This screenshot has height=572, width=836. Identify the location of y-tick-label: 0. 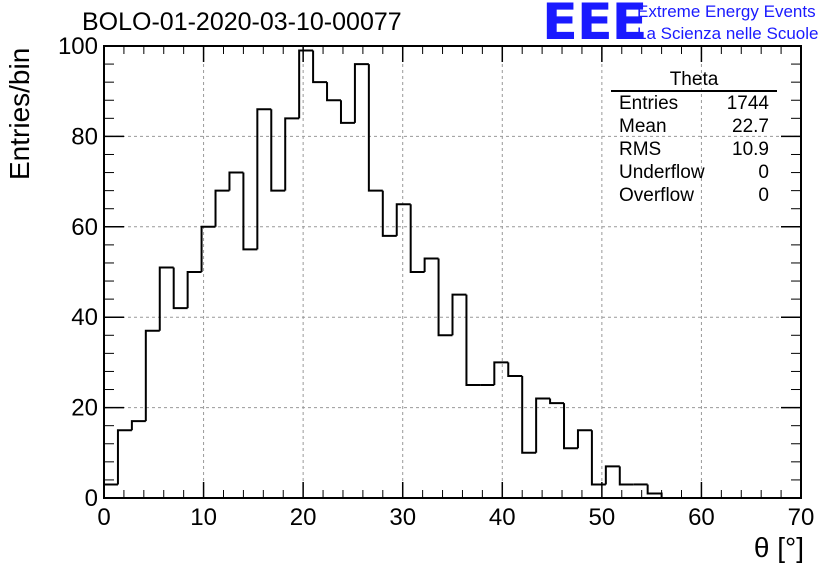
(91, 498).